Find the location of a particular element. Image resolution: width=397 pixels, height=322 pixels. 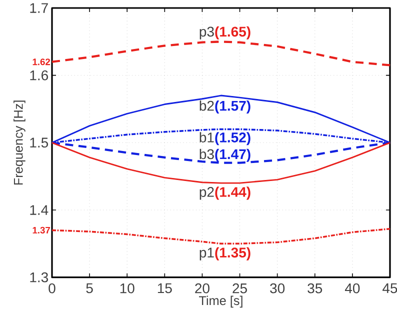

x-tick-label: 25 is located at coordinates (239, 288).